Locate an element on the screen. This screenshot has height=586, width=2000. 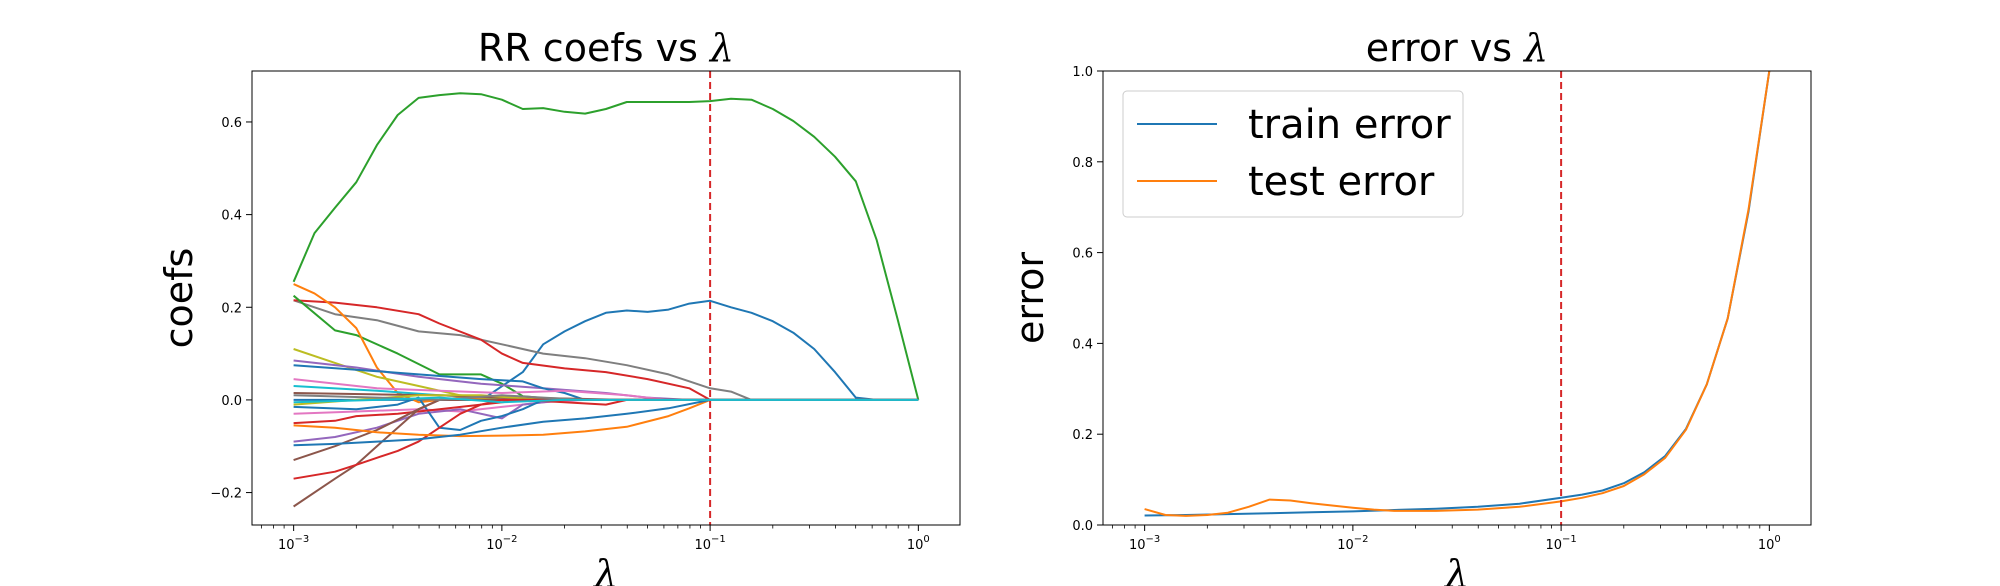
series-line-coef-green-upper is located at coordinates (605, 347).